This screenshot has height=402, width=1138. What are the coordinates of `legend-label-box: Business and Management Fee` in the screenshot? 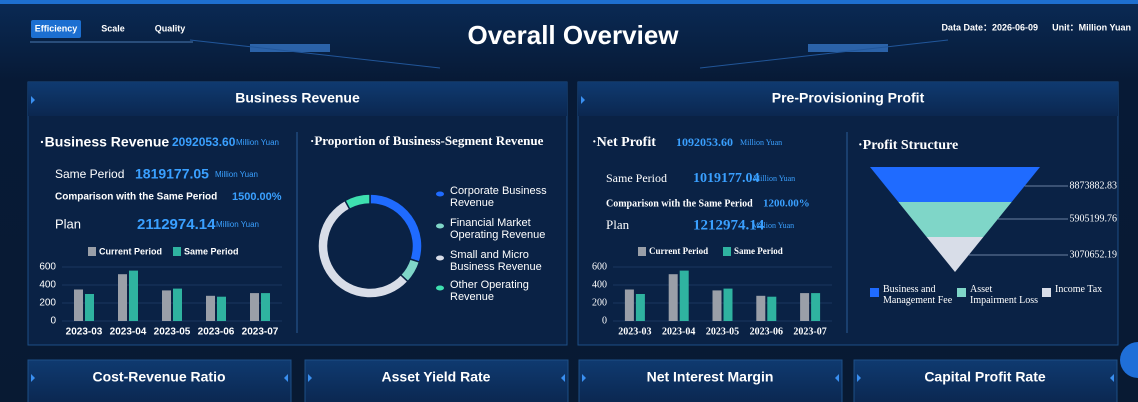 It's located at (918, 295).